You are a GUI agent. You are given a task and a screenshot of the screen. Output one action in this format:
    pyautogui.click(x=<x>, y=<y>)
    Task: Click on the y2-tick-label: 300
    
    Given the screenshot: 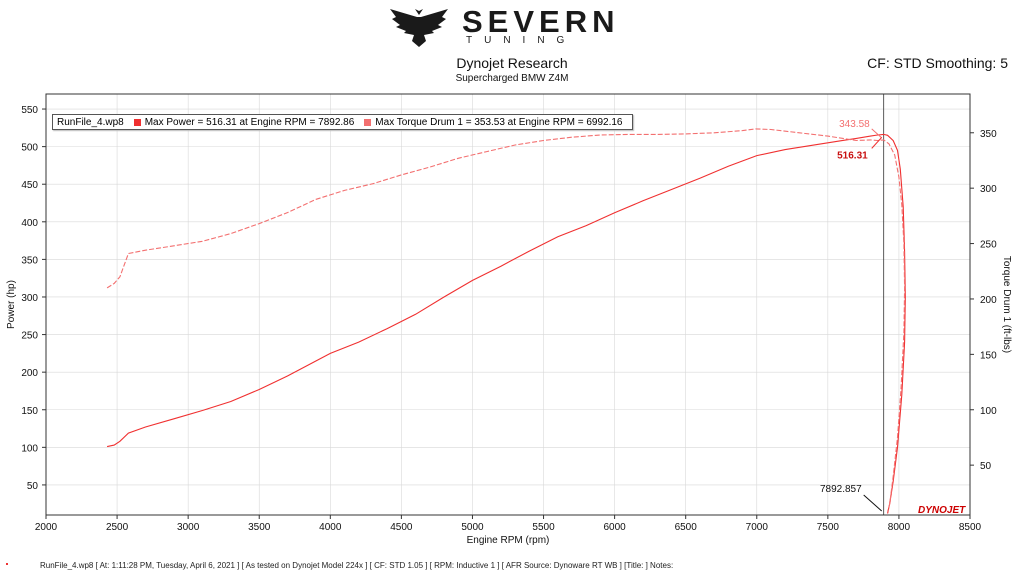 What is the action you would take?
    pyautogui.click(x=988, y=189)
    